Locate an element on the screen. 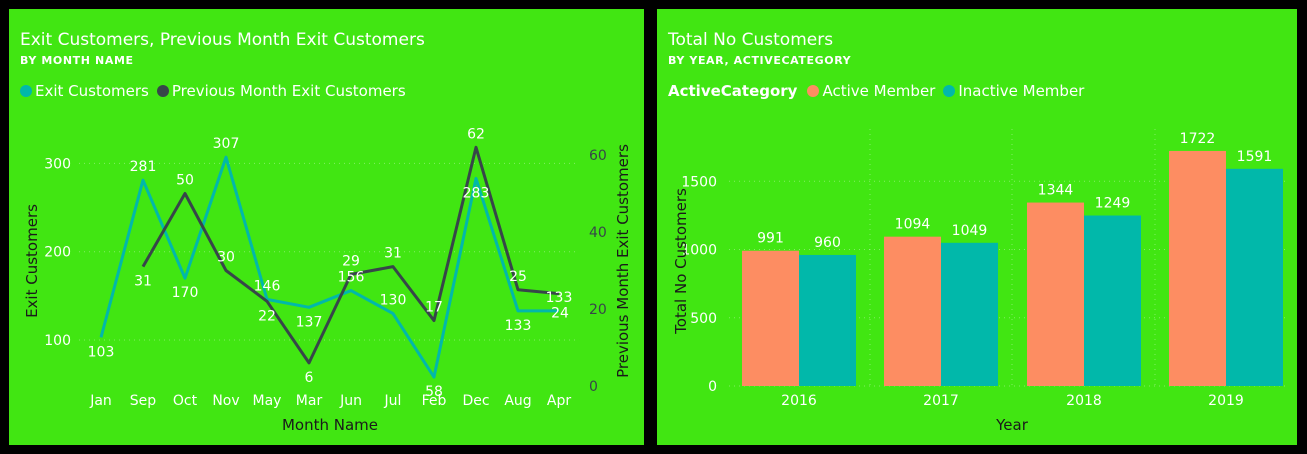  x-tick-label: Nov is located at coordinates (225, 401).